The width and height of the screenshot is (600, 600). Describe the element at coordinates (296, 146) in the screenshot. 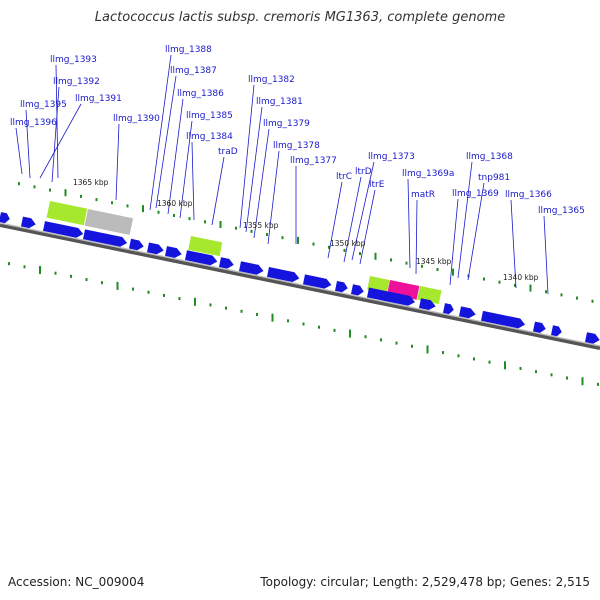

I see `gene-label: llmg_1378` at that location.